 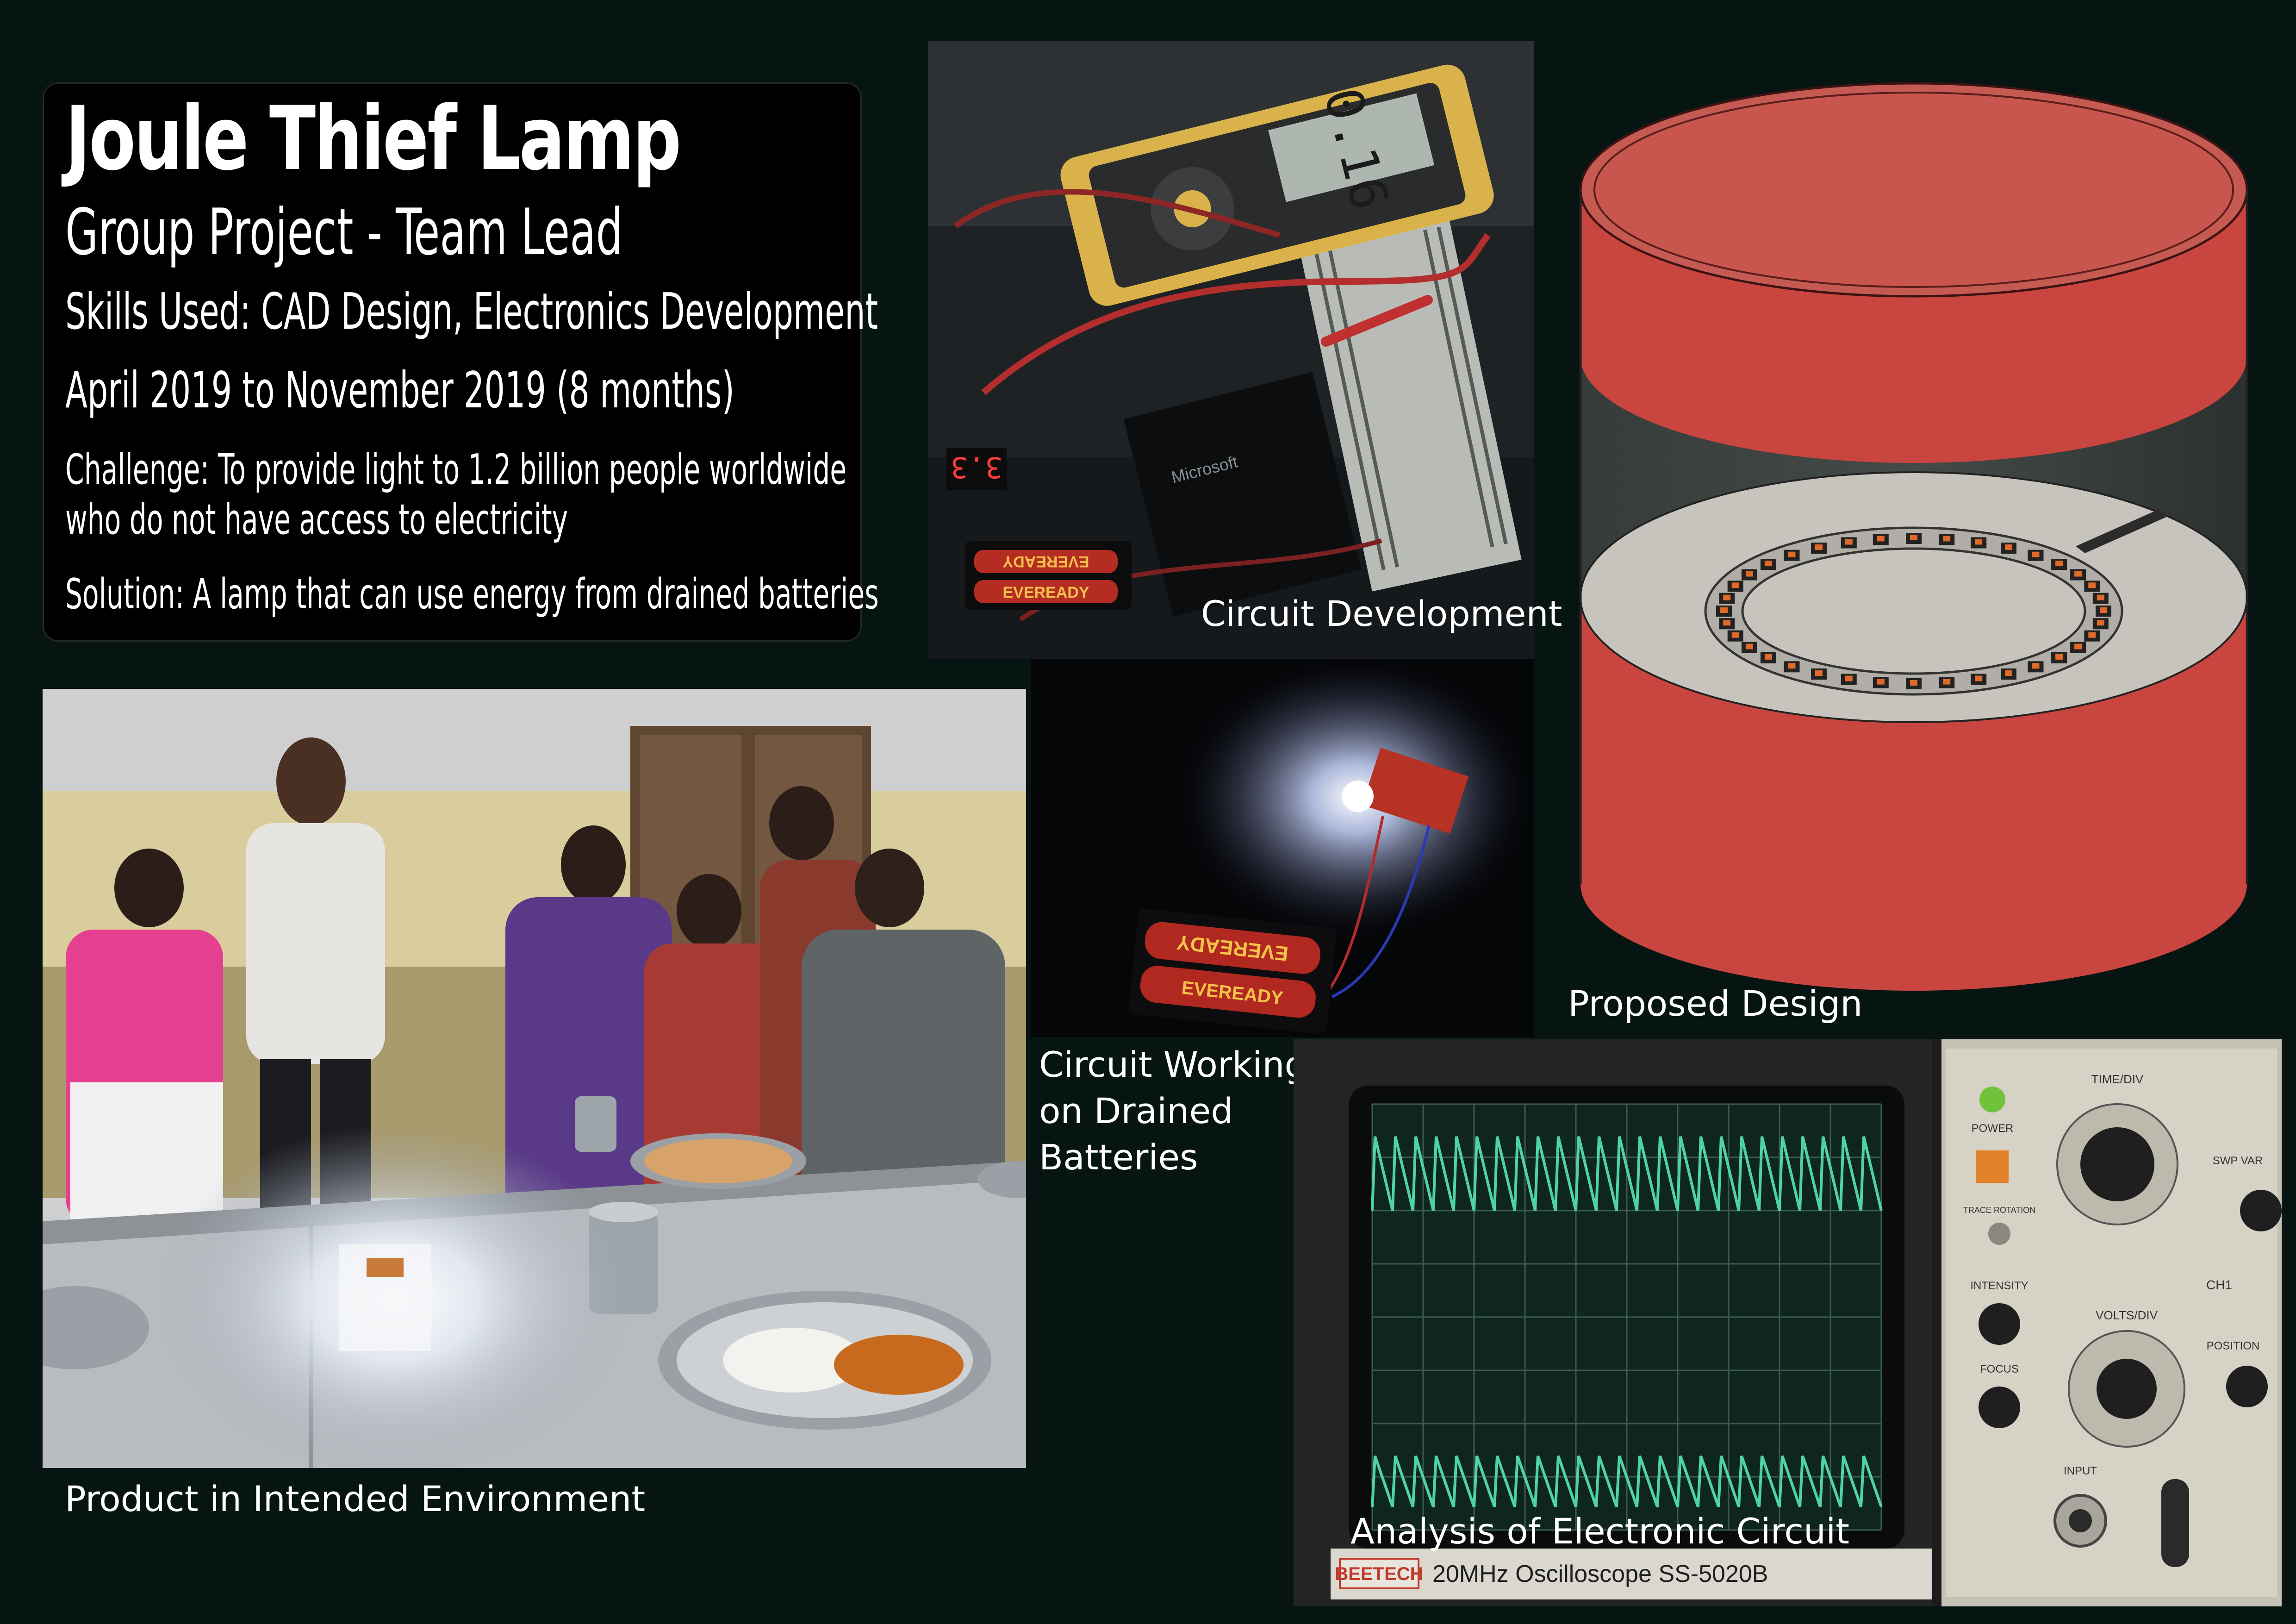 I want to click on time-div-label: TIME/DIV, so click(x=2117, y=1079).